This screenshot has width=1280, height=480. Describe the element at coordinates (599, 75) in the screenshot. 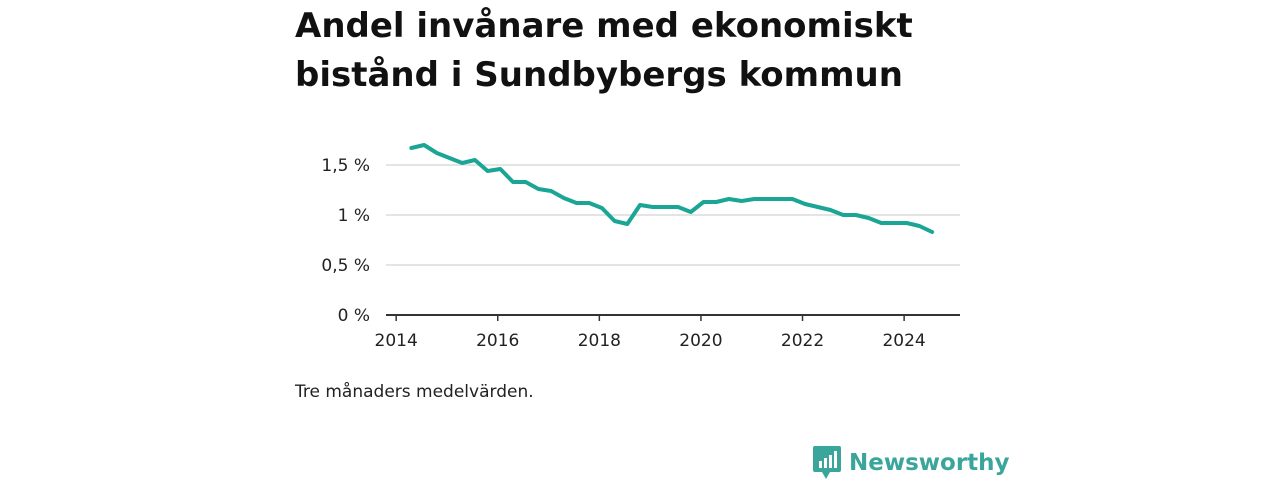

I see `chart-title-line-2: bistånd i Sundbybergs kommun` at that location.